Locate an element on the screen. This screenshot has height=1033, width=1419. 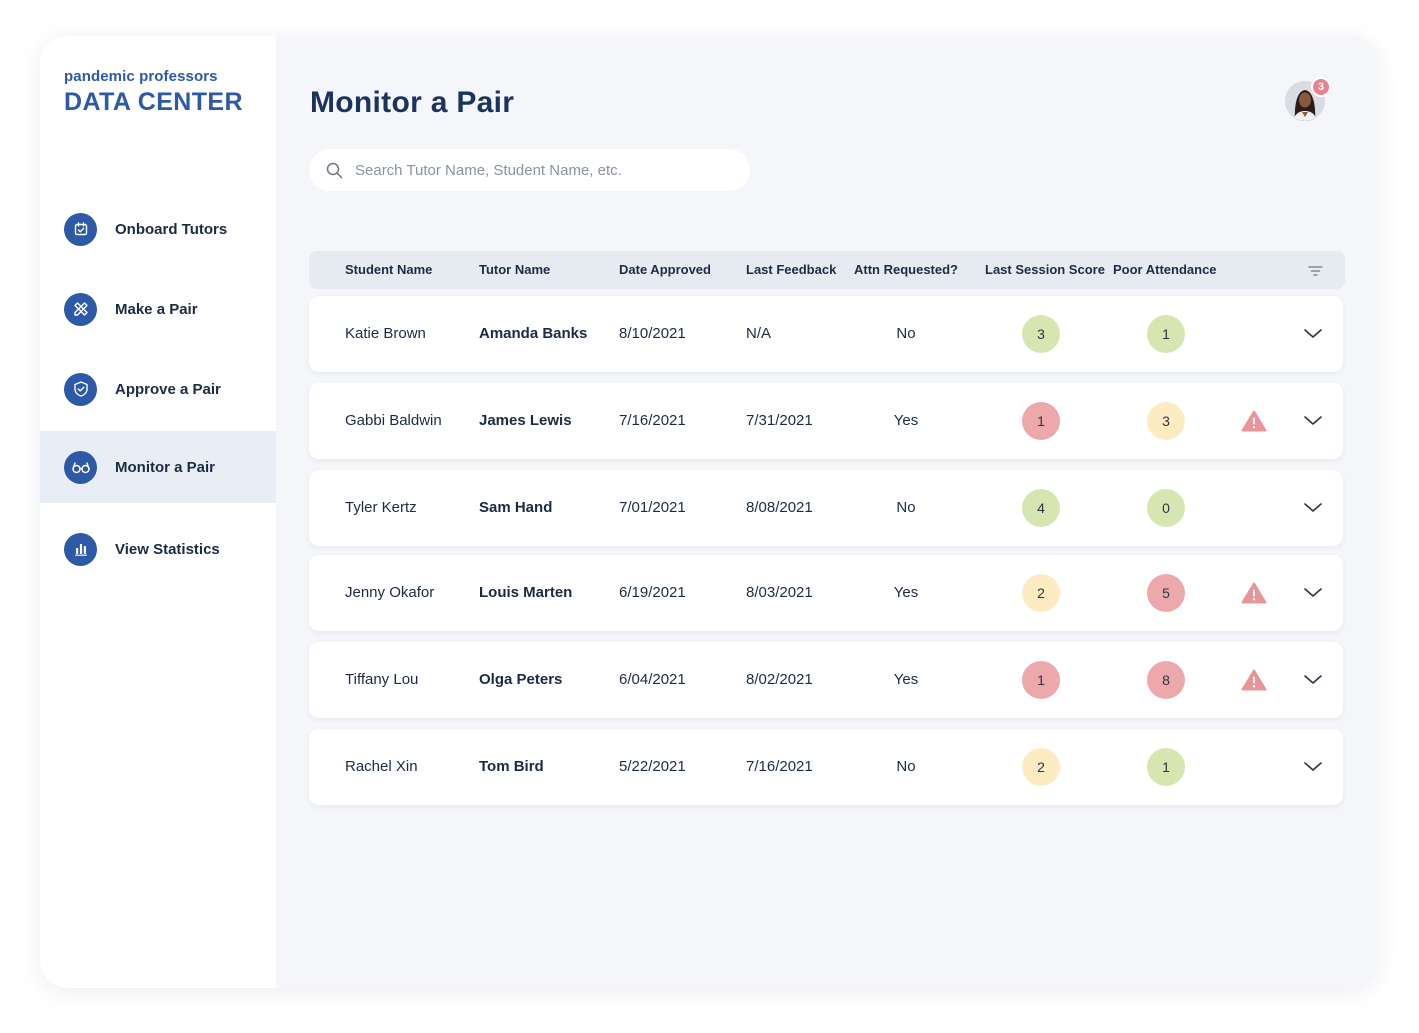
last-feedback: 7/16/2021 is located at coordinates (779, 766).